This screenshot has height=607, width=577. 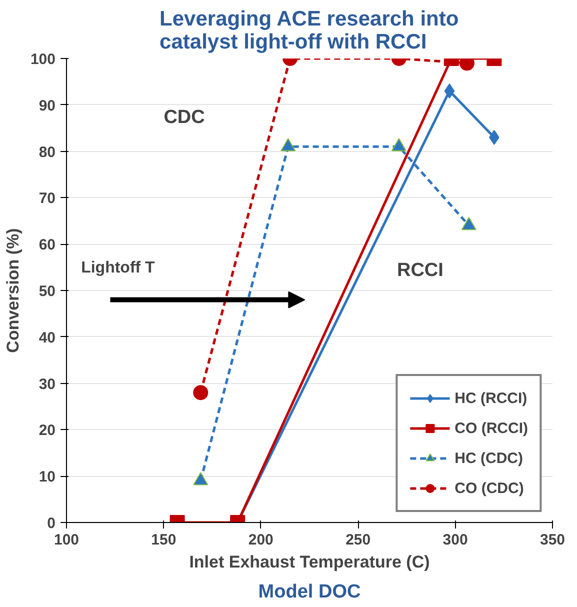 I want to click on annotation: CDC, so click(x=185, y=117).